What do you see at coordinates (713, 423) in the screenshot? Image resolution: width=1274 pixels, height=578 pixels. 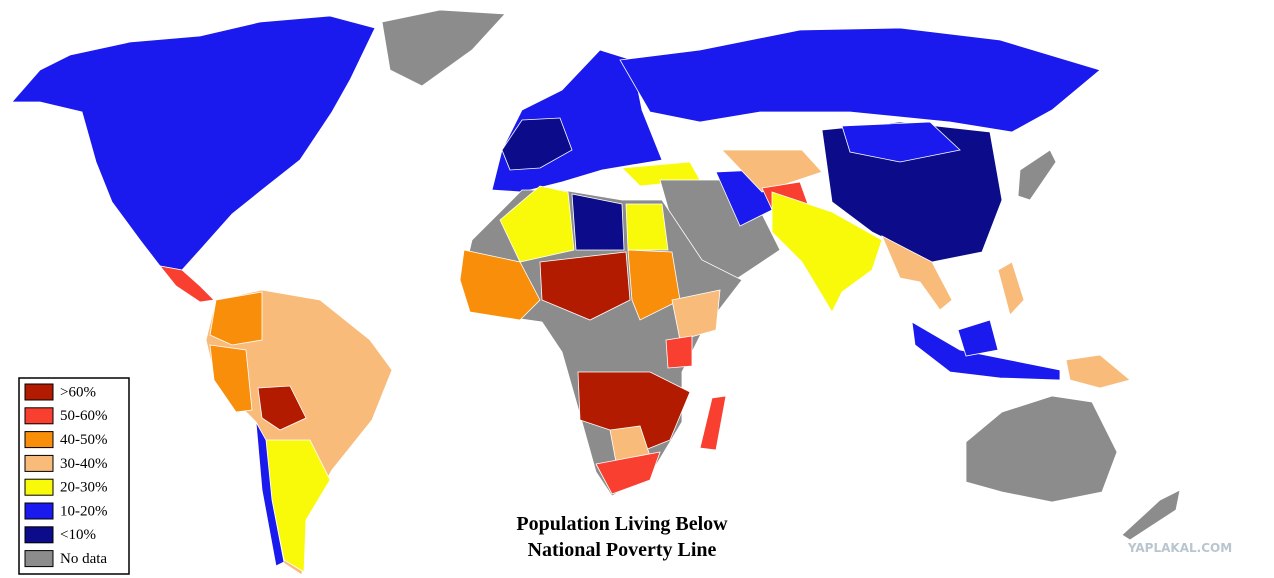 I see `madagascar` at bounding box center [713, 423].